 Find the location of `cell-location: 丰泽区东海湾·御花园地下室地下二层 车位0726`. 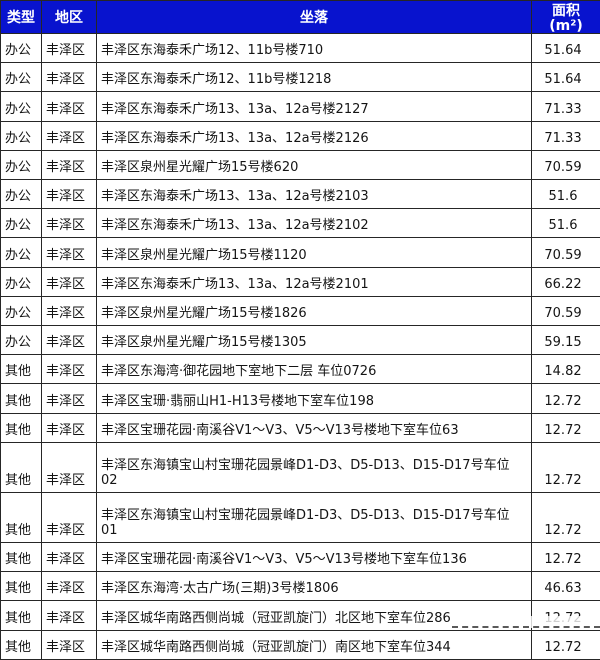

cell-location: 丰泽区东海湾·御花园地下室地下二层 车位0726 is located at coordinates (314, 369).